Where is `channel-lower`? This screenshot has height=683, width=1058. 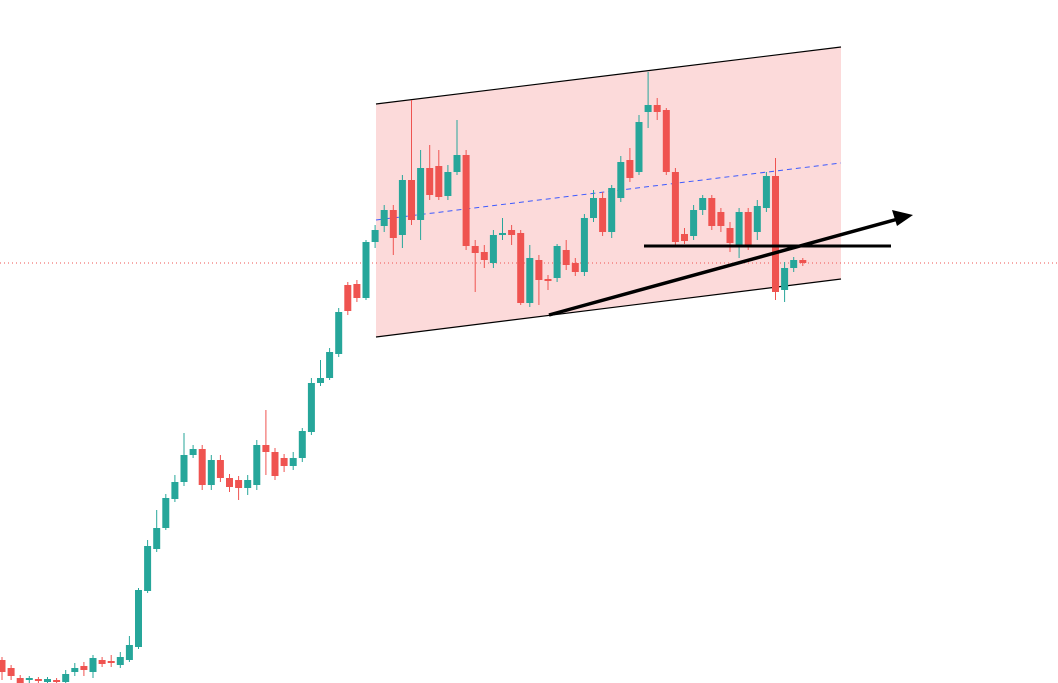 channel-lower is located at coordinates (608, 308).